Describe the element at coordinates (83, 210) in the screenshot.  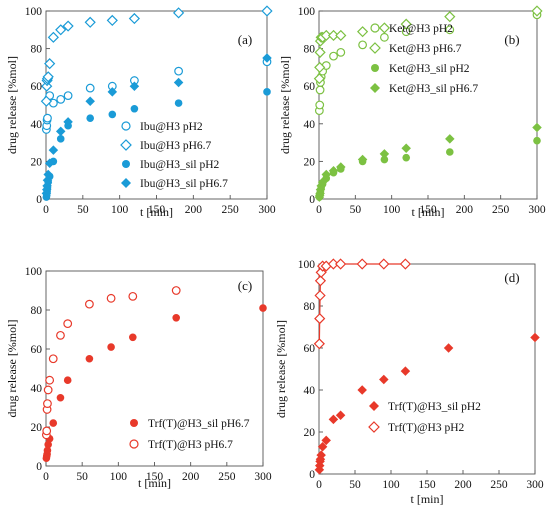
I see `x-tick-label: 50` at that location.